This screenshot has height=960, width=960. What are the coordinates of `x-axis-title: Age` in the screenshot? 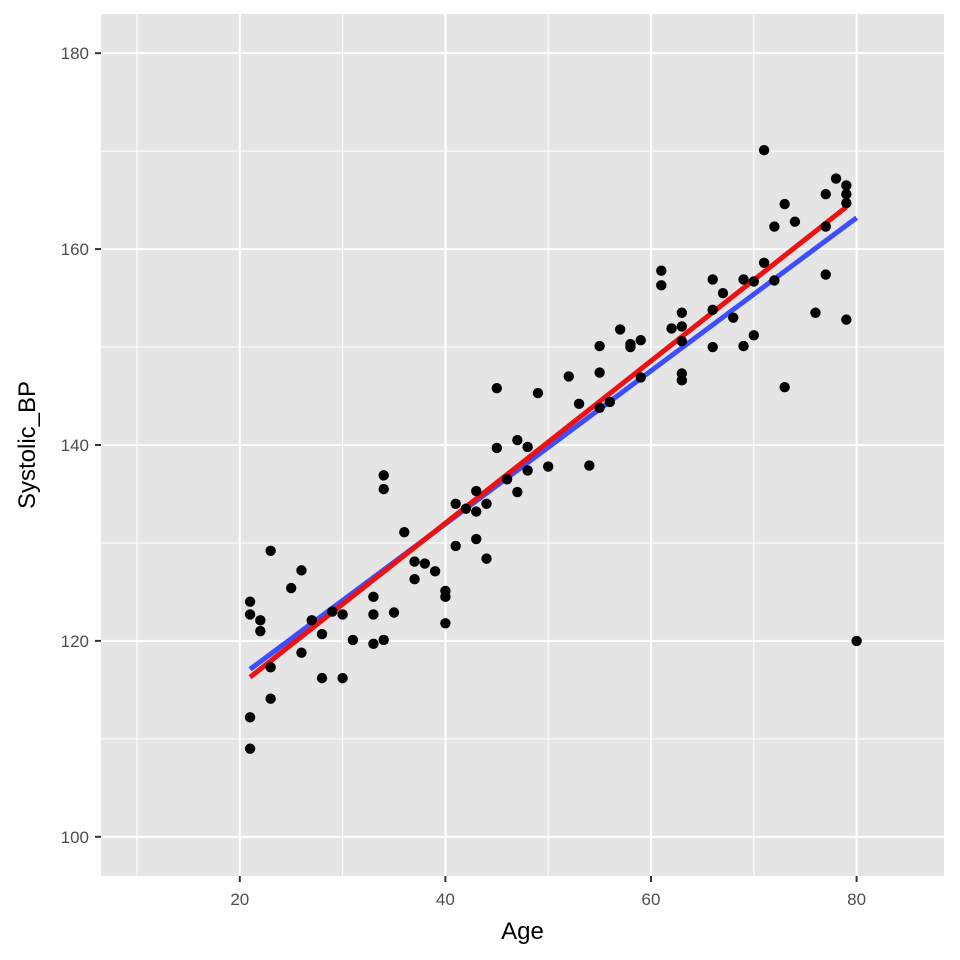 It's located at (522, 931).